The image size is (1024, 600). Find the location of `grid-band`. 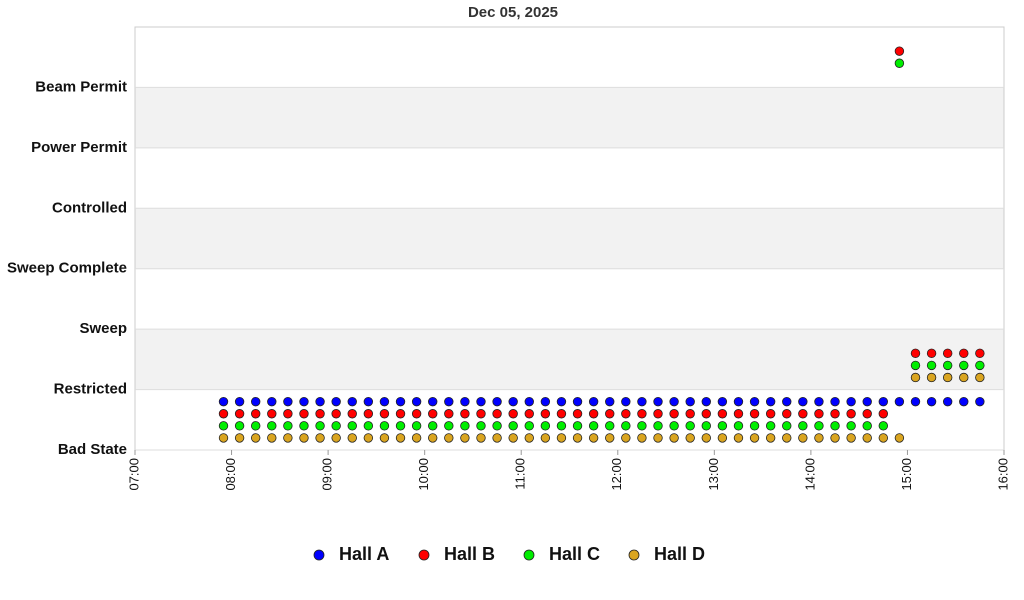

grid-band is located at coordinates (569, 117).